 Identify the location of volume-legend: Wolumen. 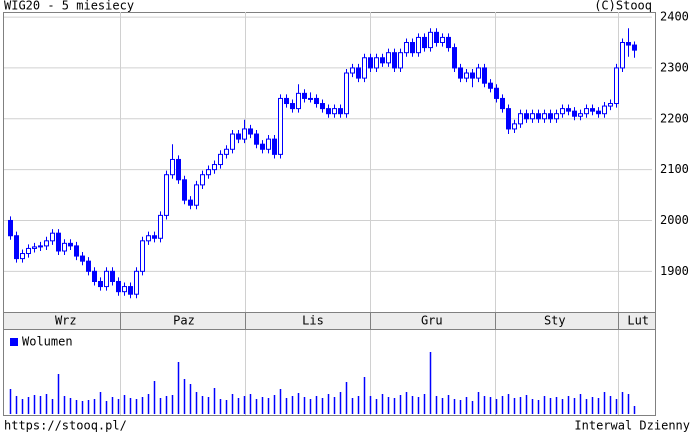
(47, 342).